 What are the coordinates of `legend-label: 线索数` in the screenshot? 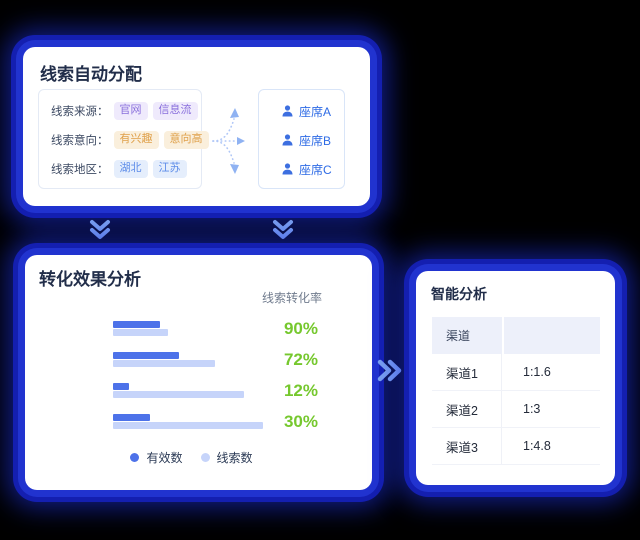 It's located at (234, 458).